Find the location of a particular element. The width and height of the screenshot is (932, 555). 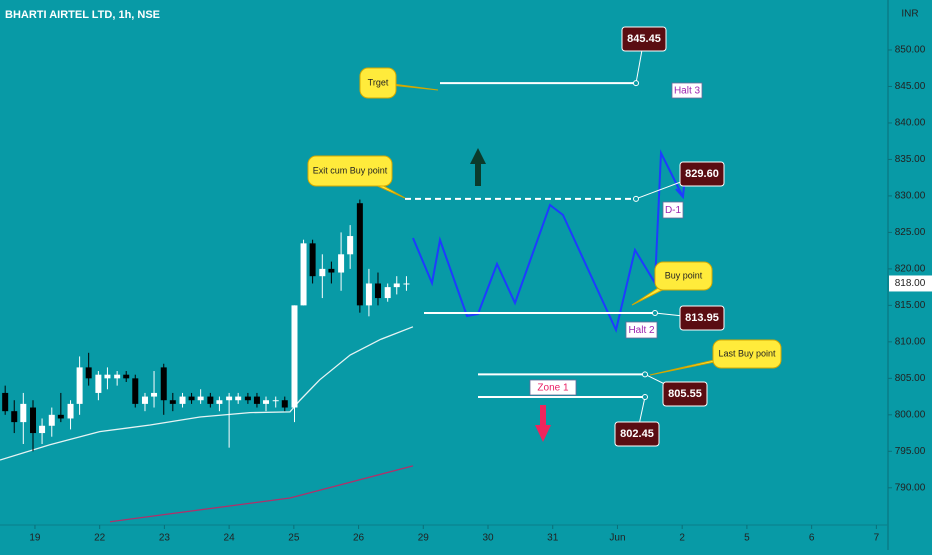

x-tick-label: 22 is located at coordinates (100, 538).